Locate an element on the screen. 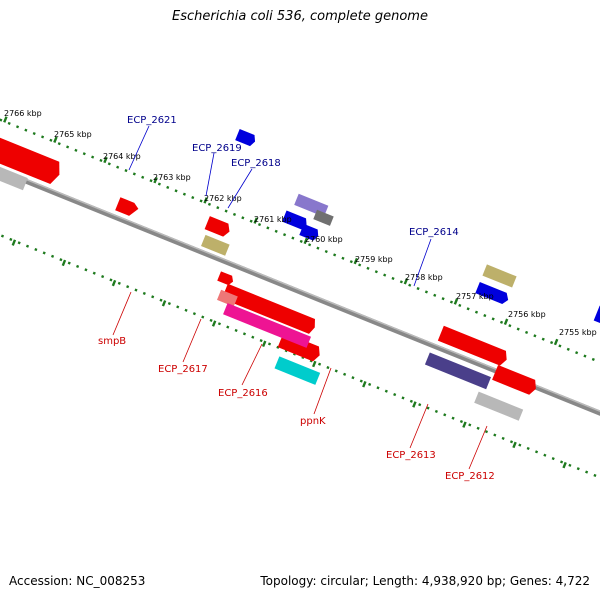  gene-label-ECP_2618: ECP_2618 is located at coordinates (256, 163).